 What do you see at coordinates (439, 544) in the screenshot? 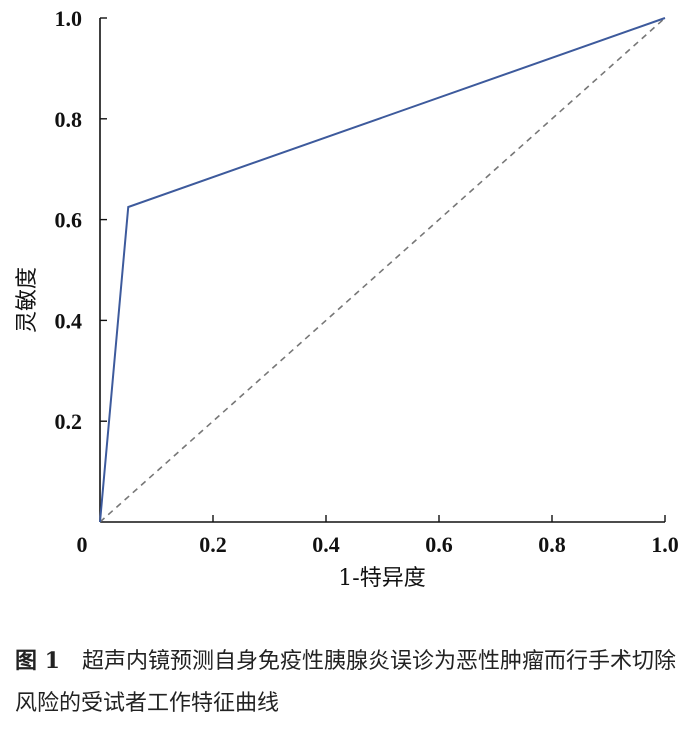
I see `x-tick-label: 0.6` at bounding box center [439, 544].